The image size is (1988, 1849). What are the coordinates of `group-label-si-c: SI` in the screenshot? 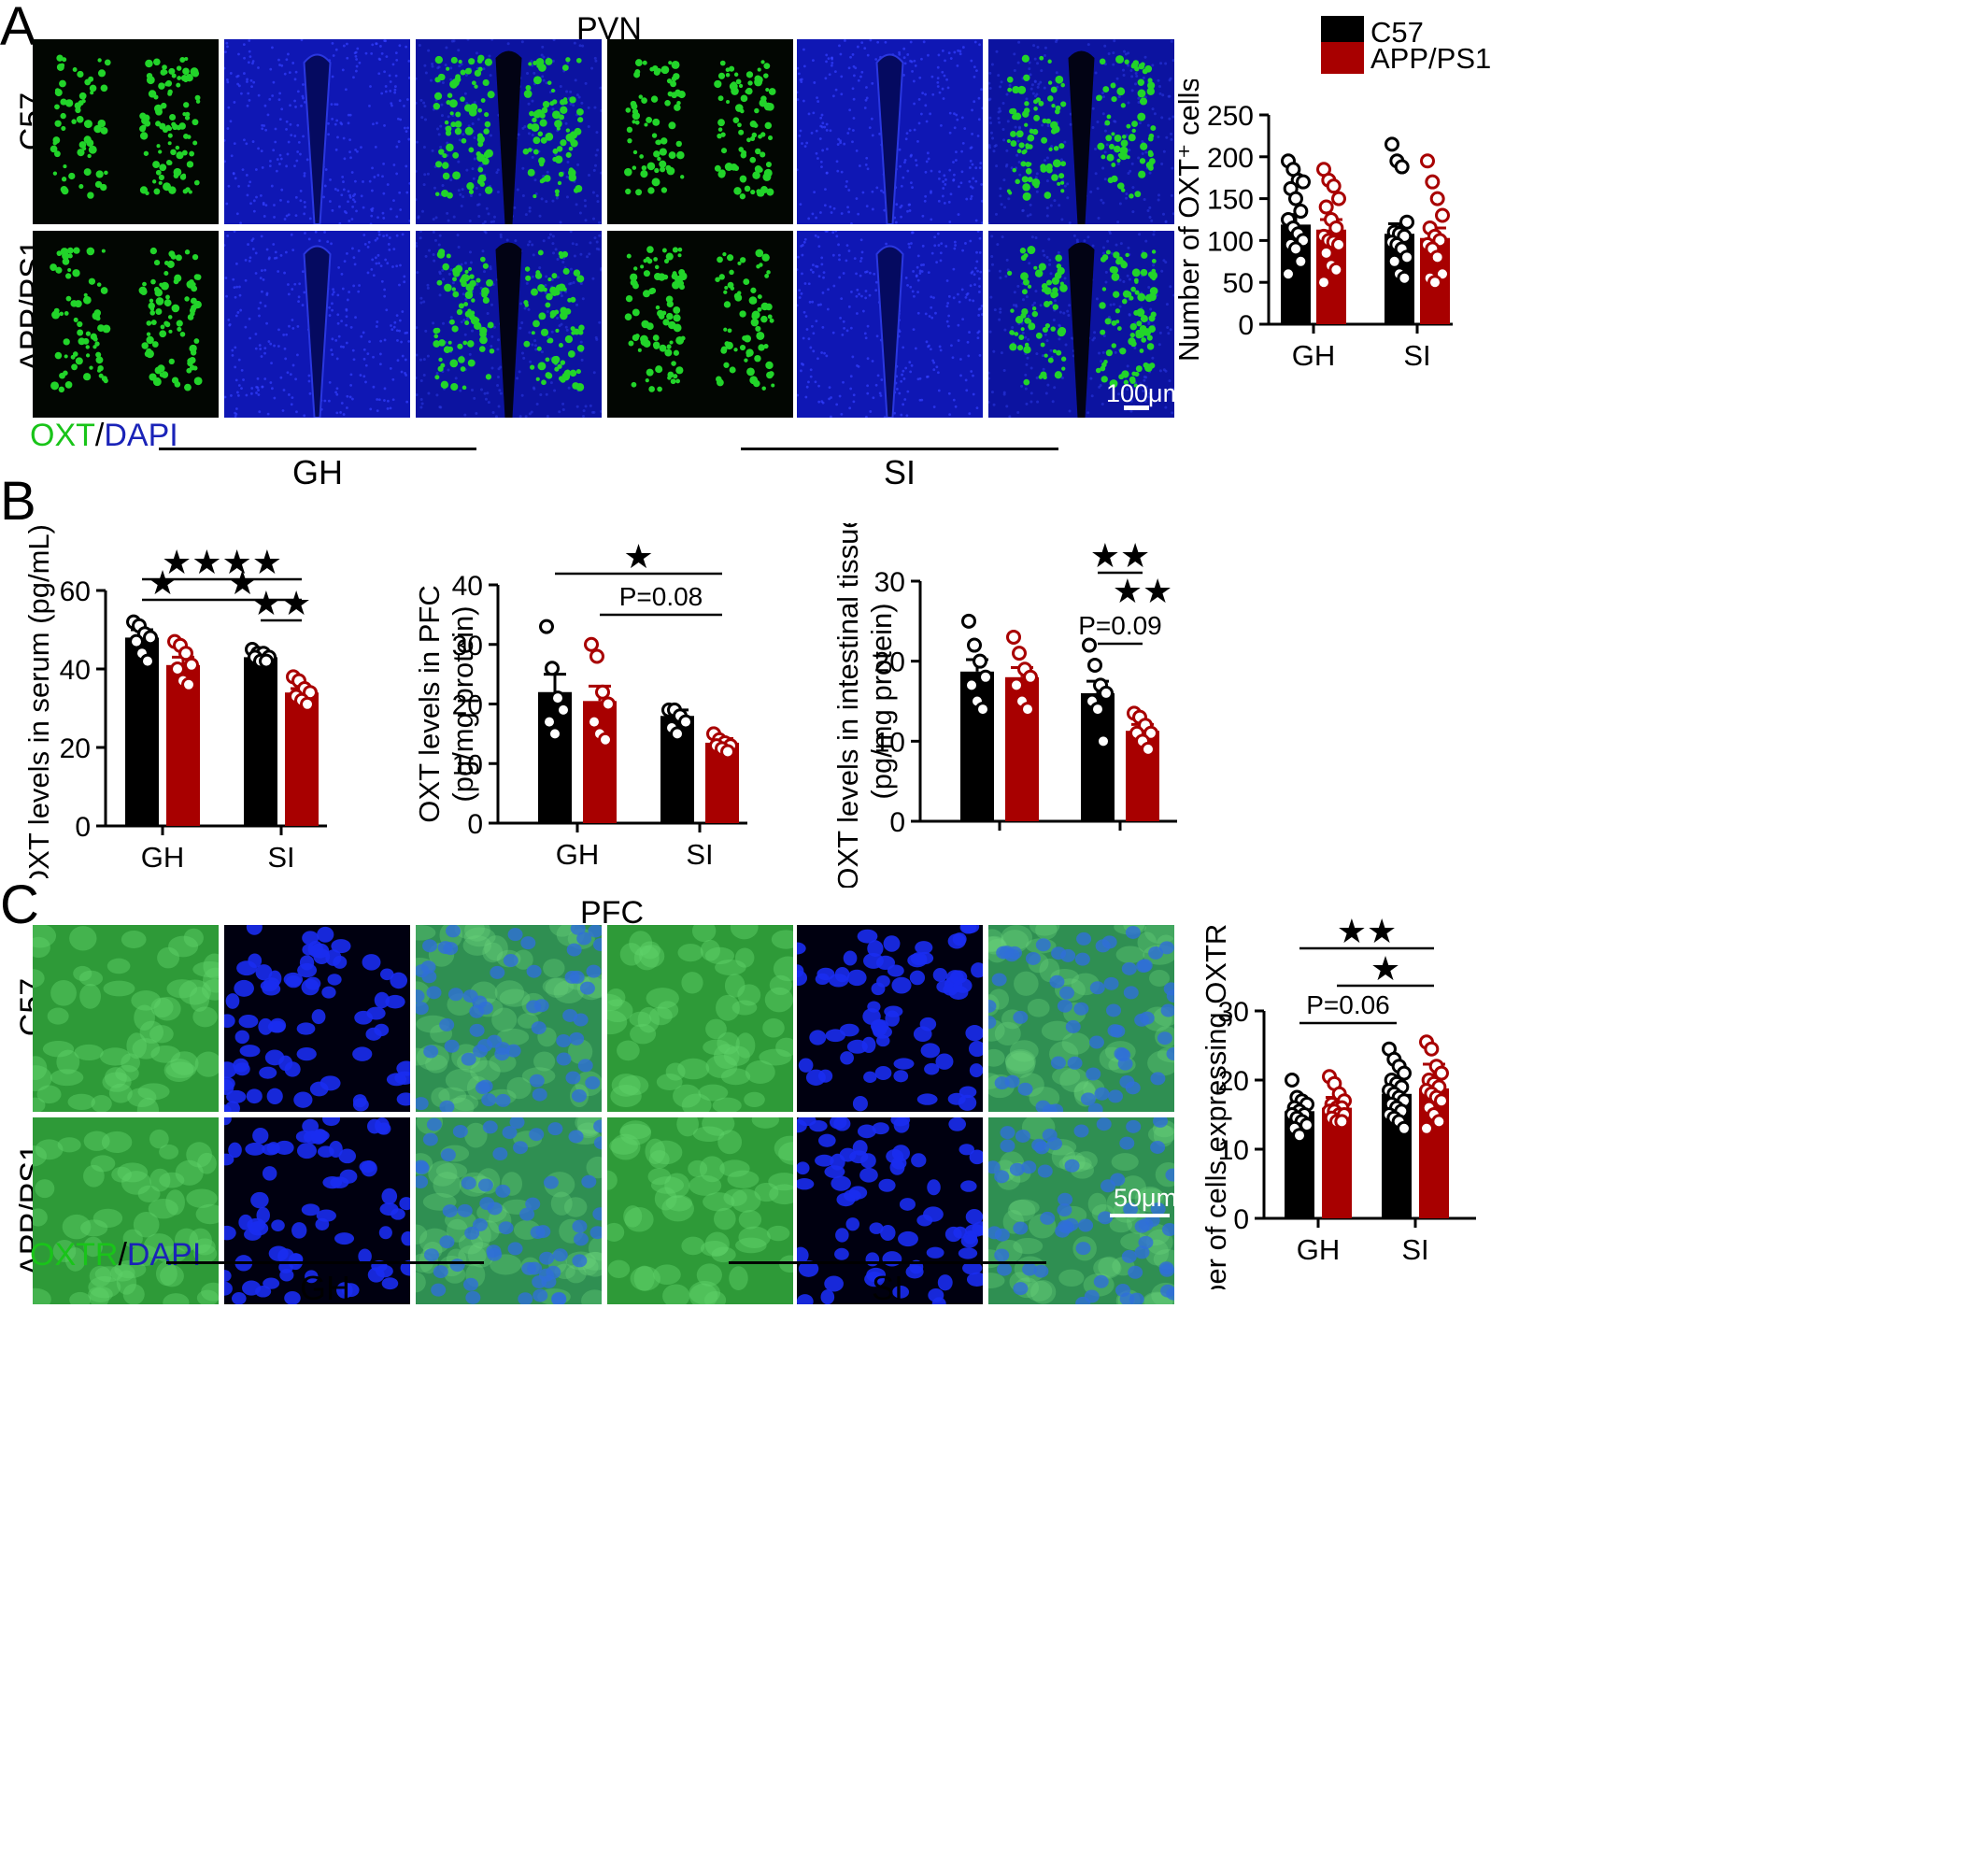 It's located at (887, 1288).